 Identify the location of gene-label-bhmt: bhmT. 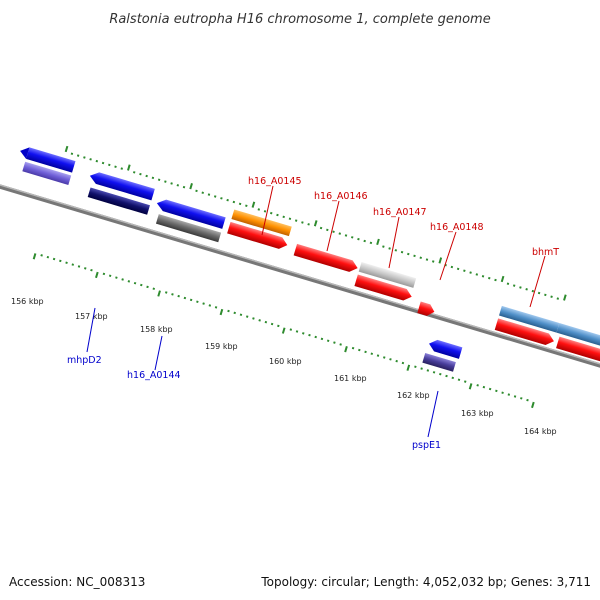
(545, 252).